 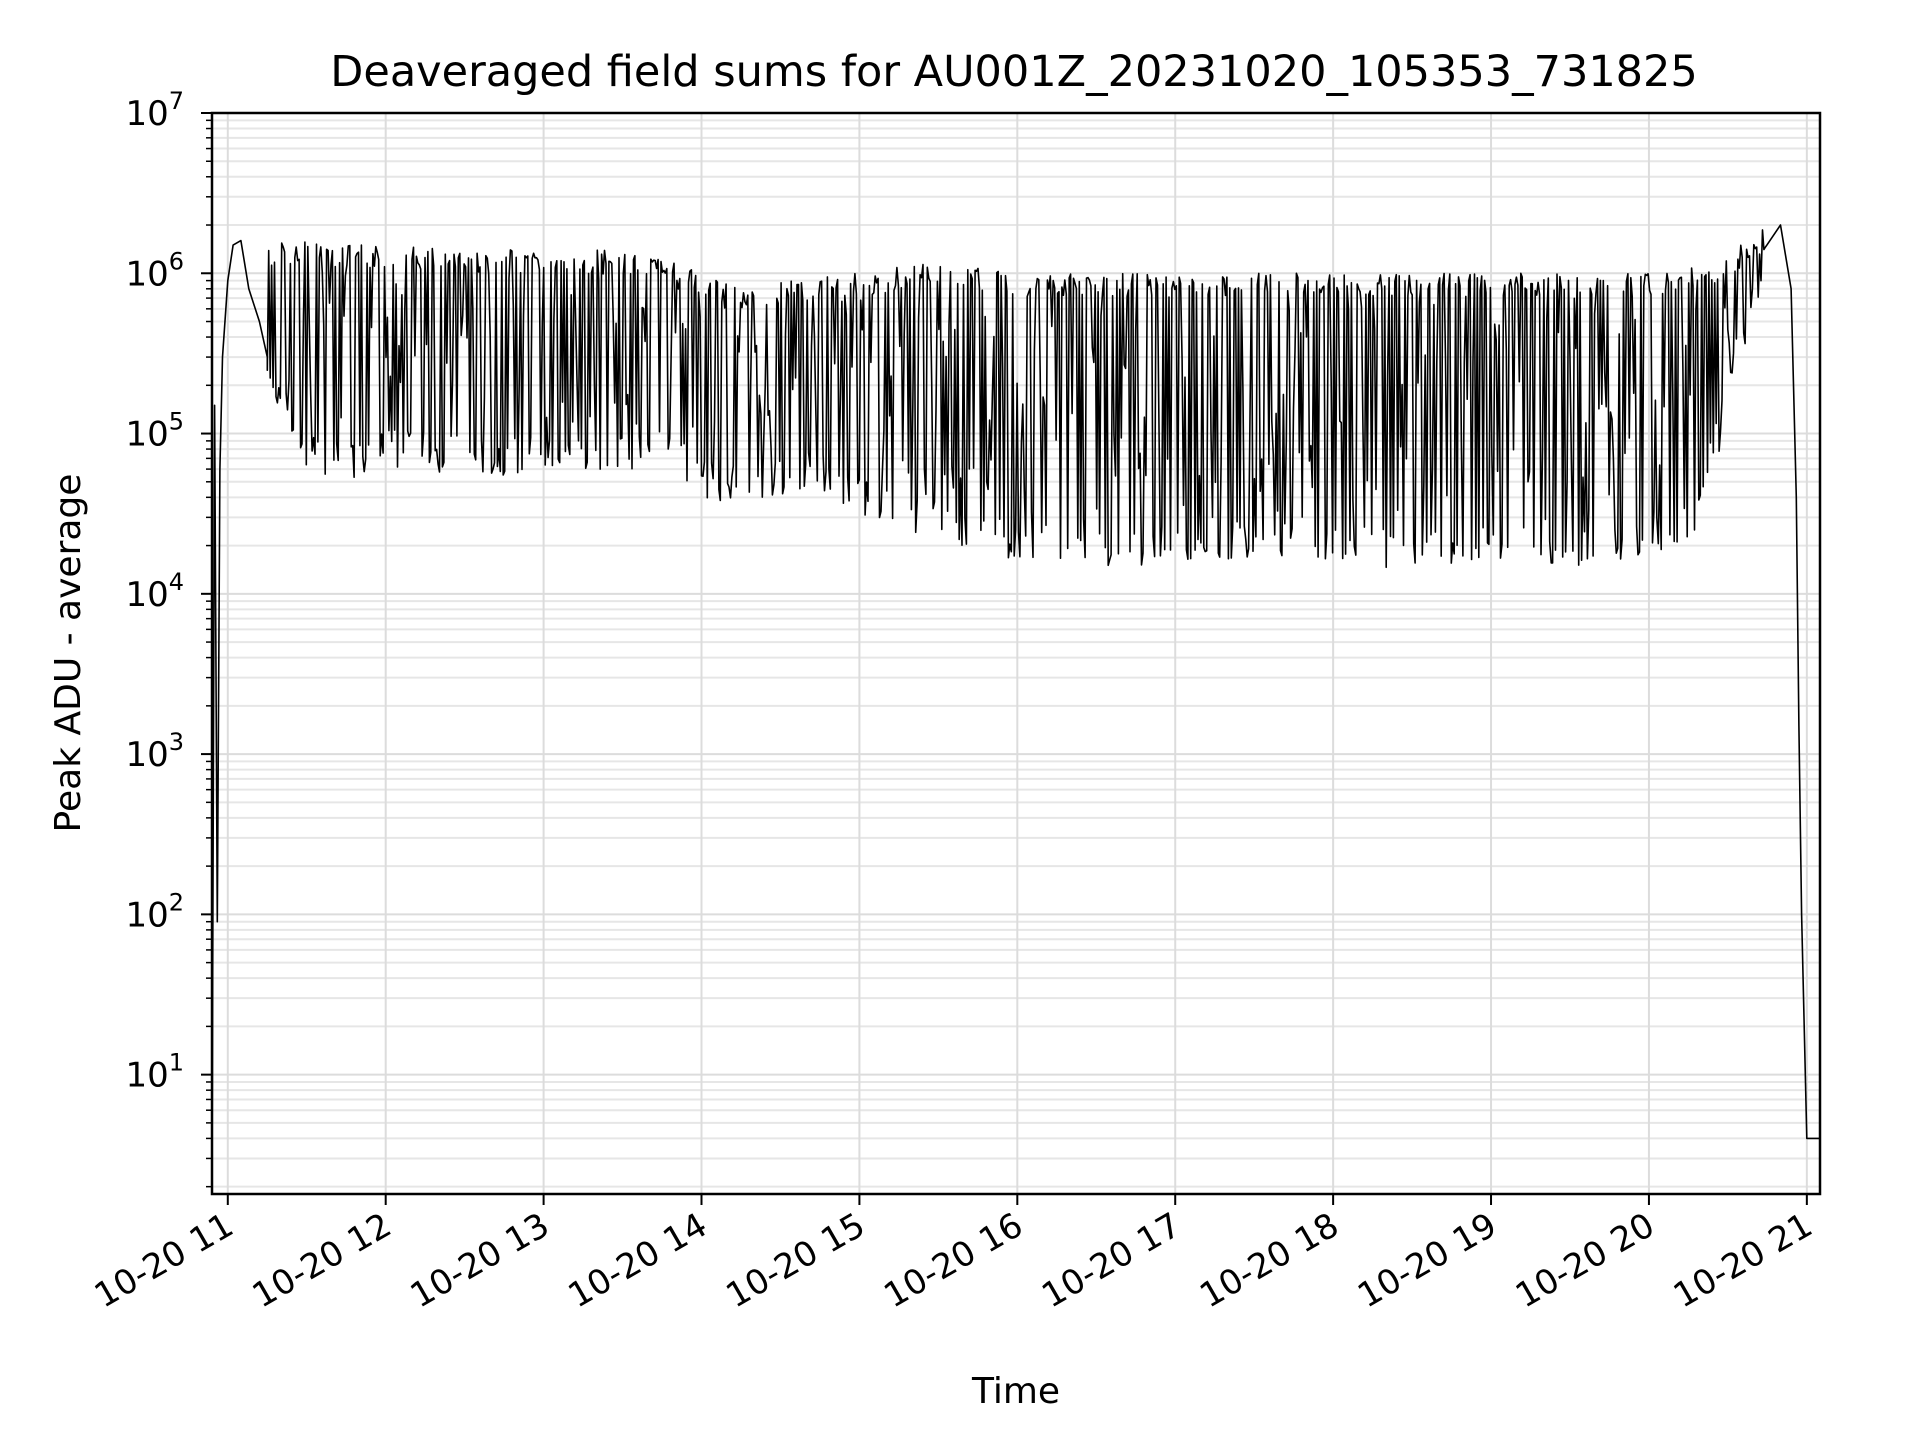 I want to click on x-tick-label: 10-20 15, so click(x=796, y=1260).